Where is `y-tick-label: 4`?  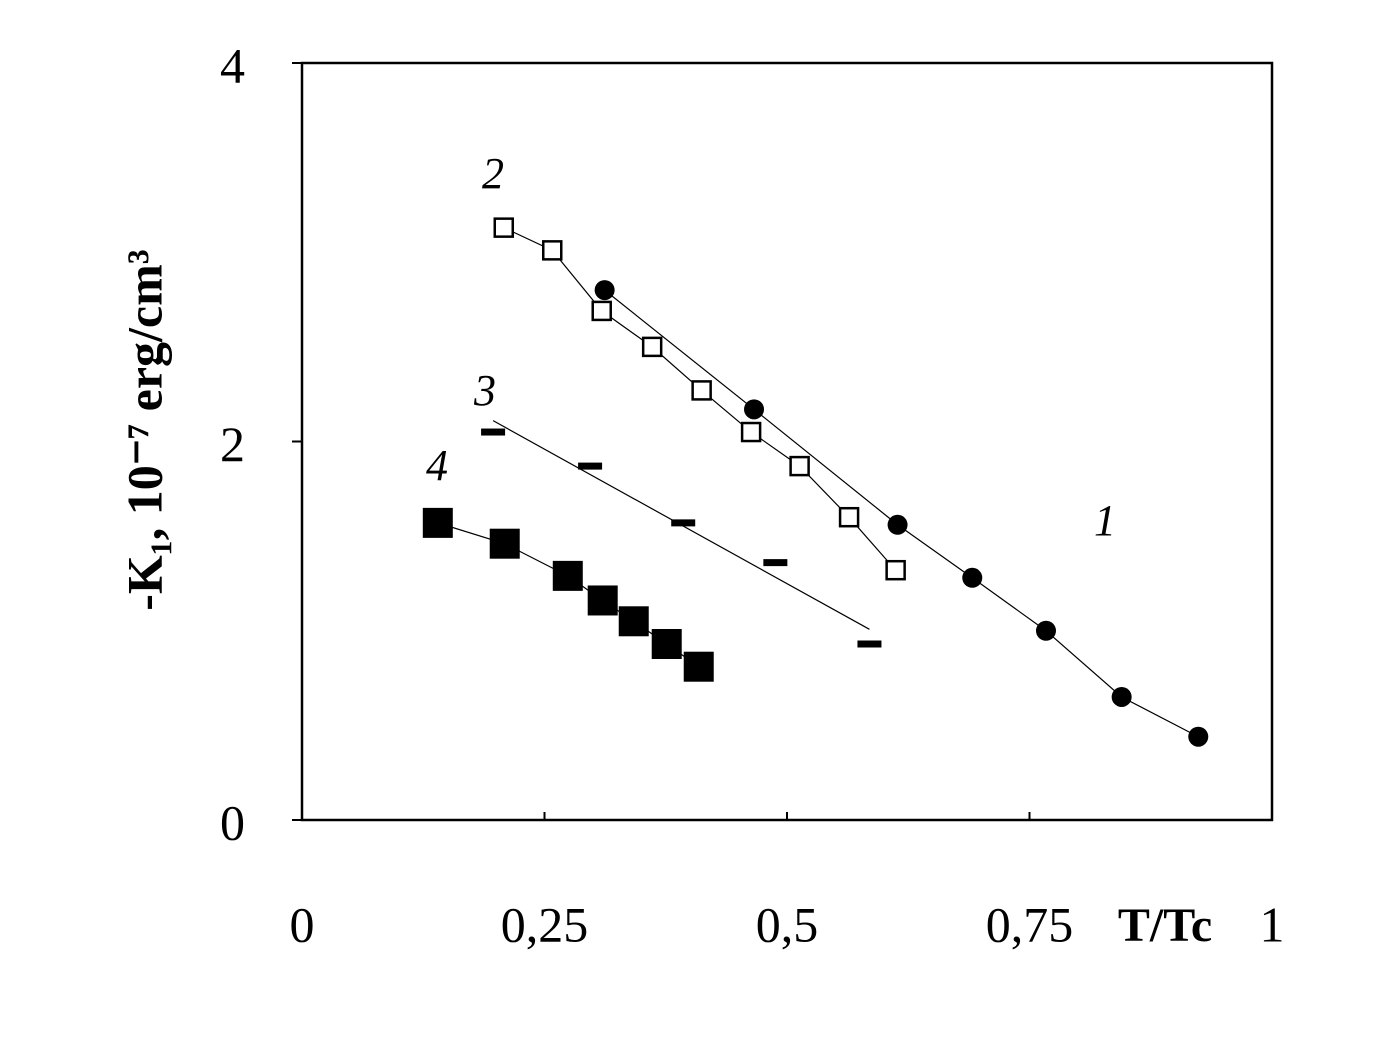 y-tick-label: 4 is located at coordinates (232, 65).